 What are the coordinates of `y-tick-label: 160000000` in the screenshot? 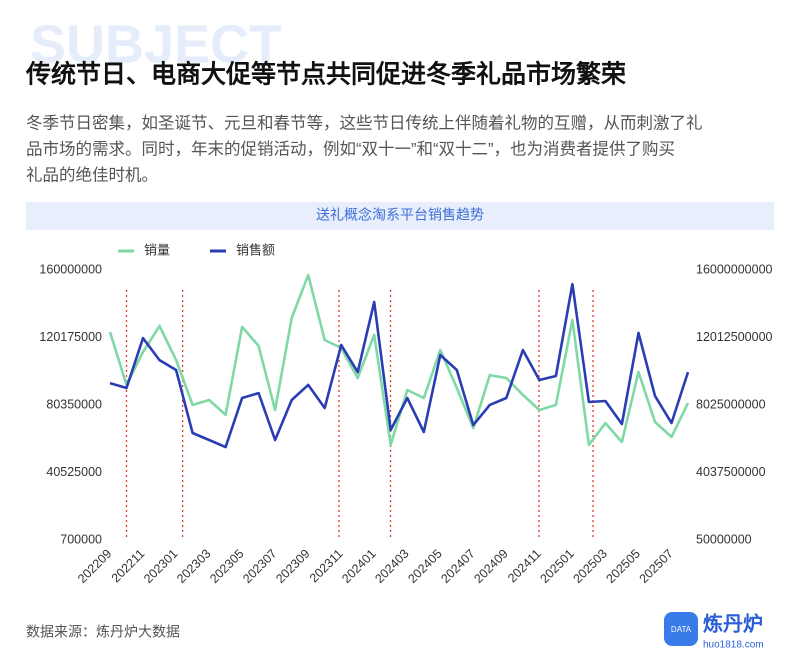 It's located at (70, 269).